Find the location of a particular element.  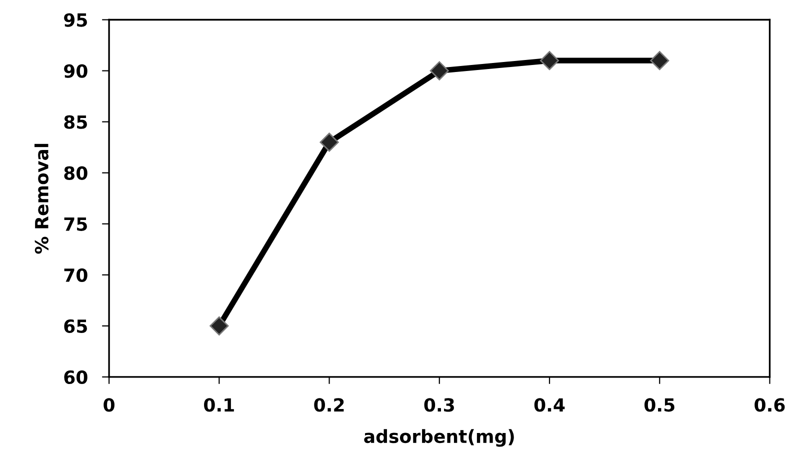

x-tick-label: 0.4 is located at coordinates (549, 405).